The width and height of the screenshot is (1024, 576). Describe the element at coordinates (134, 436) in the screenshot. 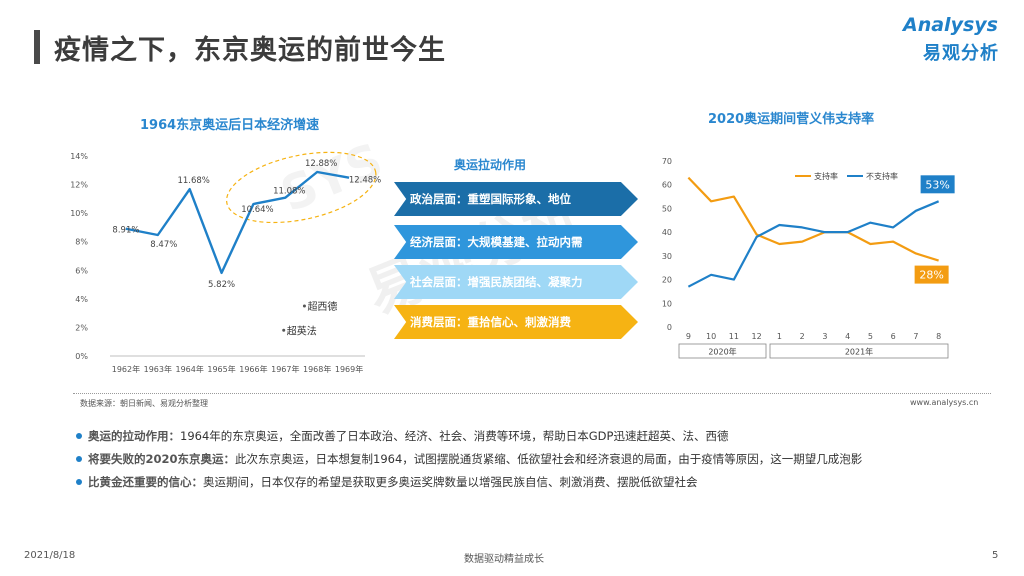

I see `bullet-title: 奥运的拉动作用：` at that location.